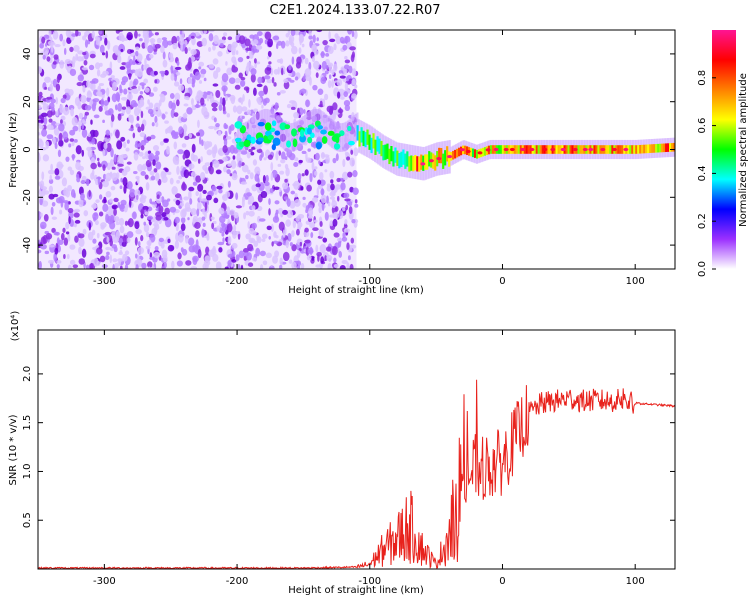  Describe the element at coordinates (702, 78) in the screenshot. I see `colorbar-tick-label: 0.8` at that location.